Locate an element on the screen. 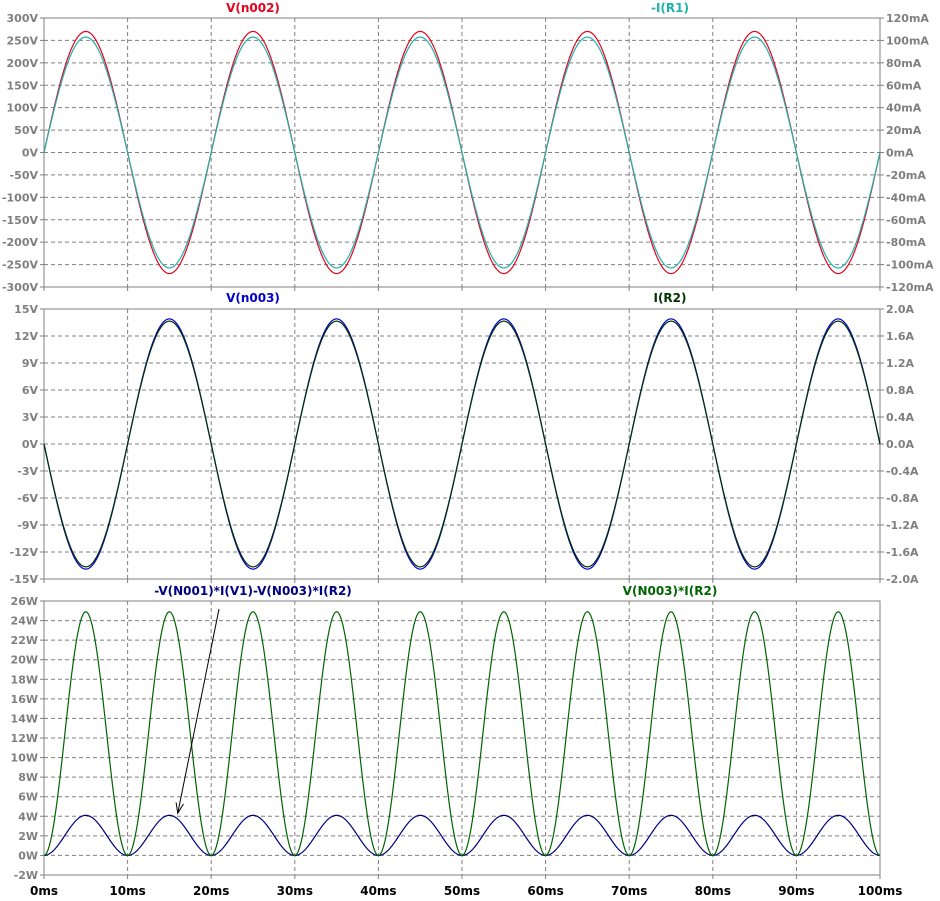 The height and width of the screenshot is (901, 940). x-axis-tick-label: 0ms is located at coordinates (44, 891).